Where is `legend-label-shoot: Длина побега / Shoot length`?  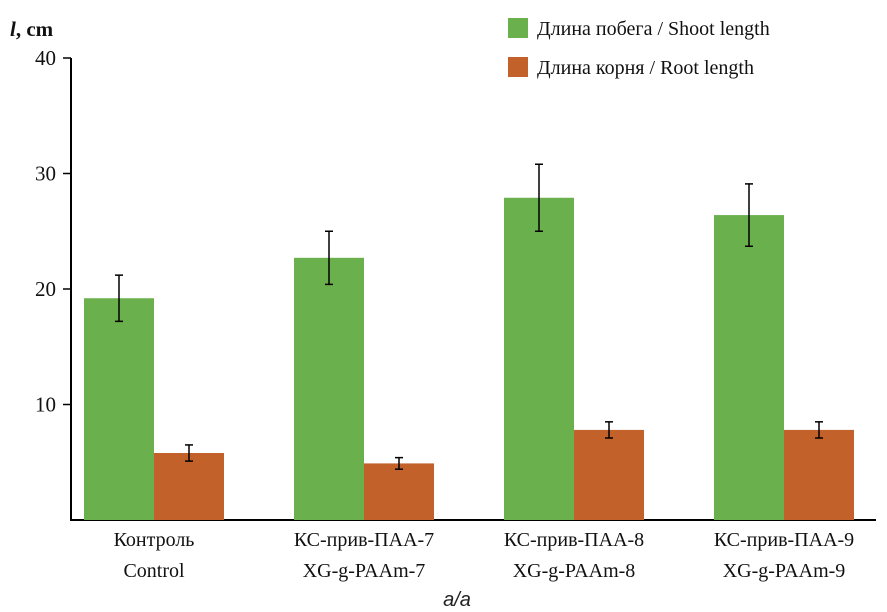
legend-label-shoot: Длина побега / Shoot length is located at coordinates (653, 29).